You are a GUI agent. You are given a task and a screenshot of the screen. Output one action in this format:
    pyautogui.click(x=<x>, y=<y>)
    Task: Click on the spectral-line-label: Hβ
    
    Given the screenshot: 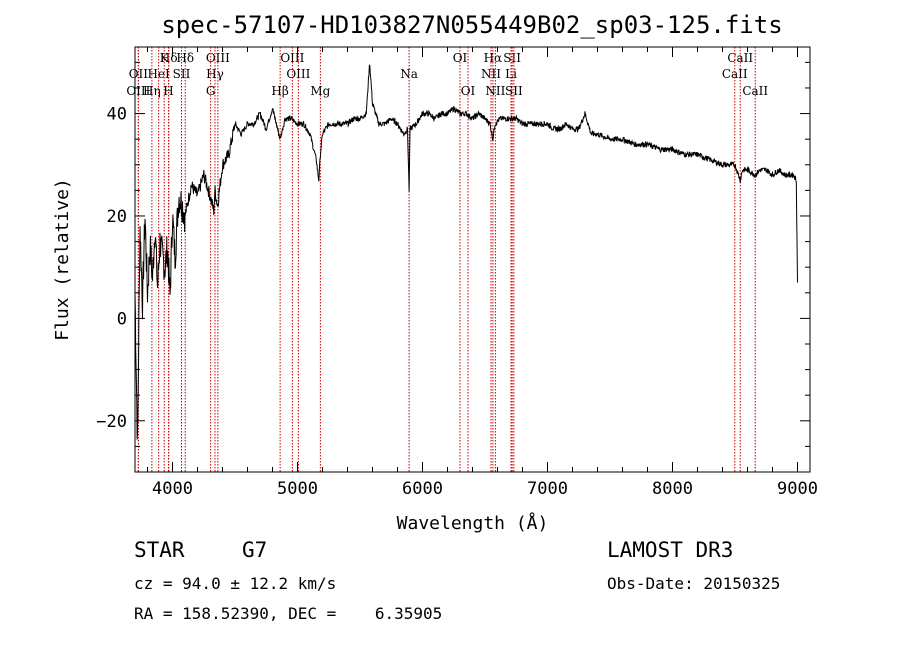 What is the action you would take?
    pyautogui.click(x=279, y=91)
    